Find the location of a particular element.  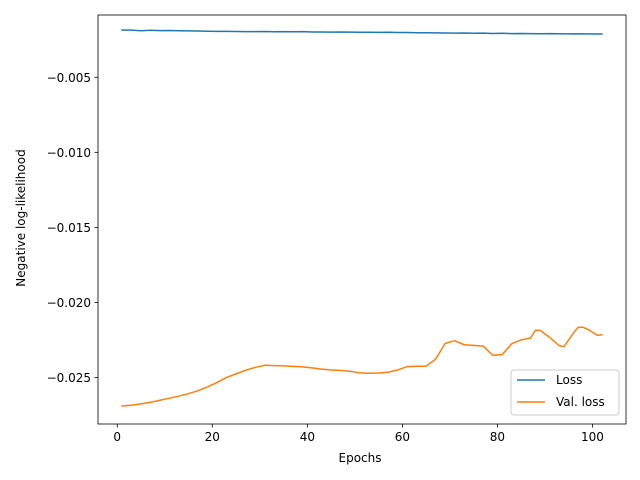

x-tick-label: 100 is located at coordinates (592, 437).